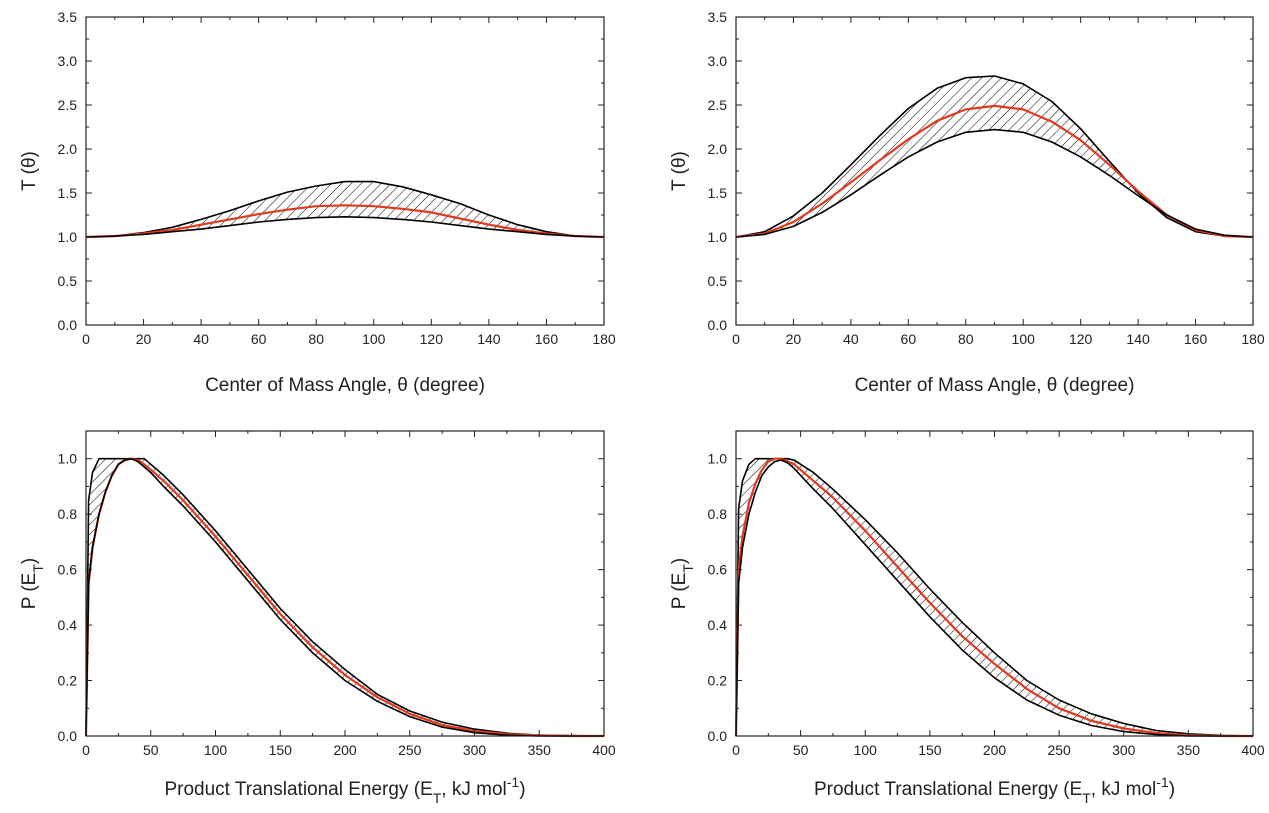 The width and height of the screenshot is (1269, 813). I want to click on y-axis-title-main: T (θ), so click(29, 171).